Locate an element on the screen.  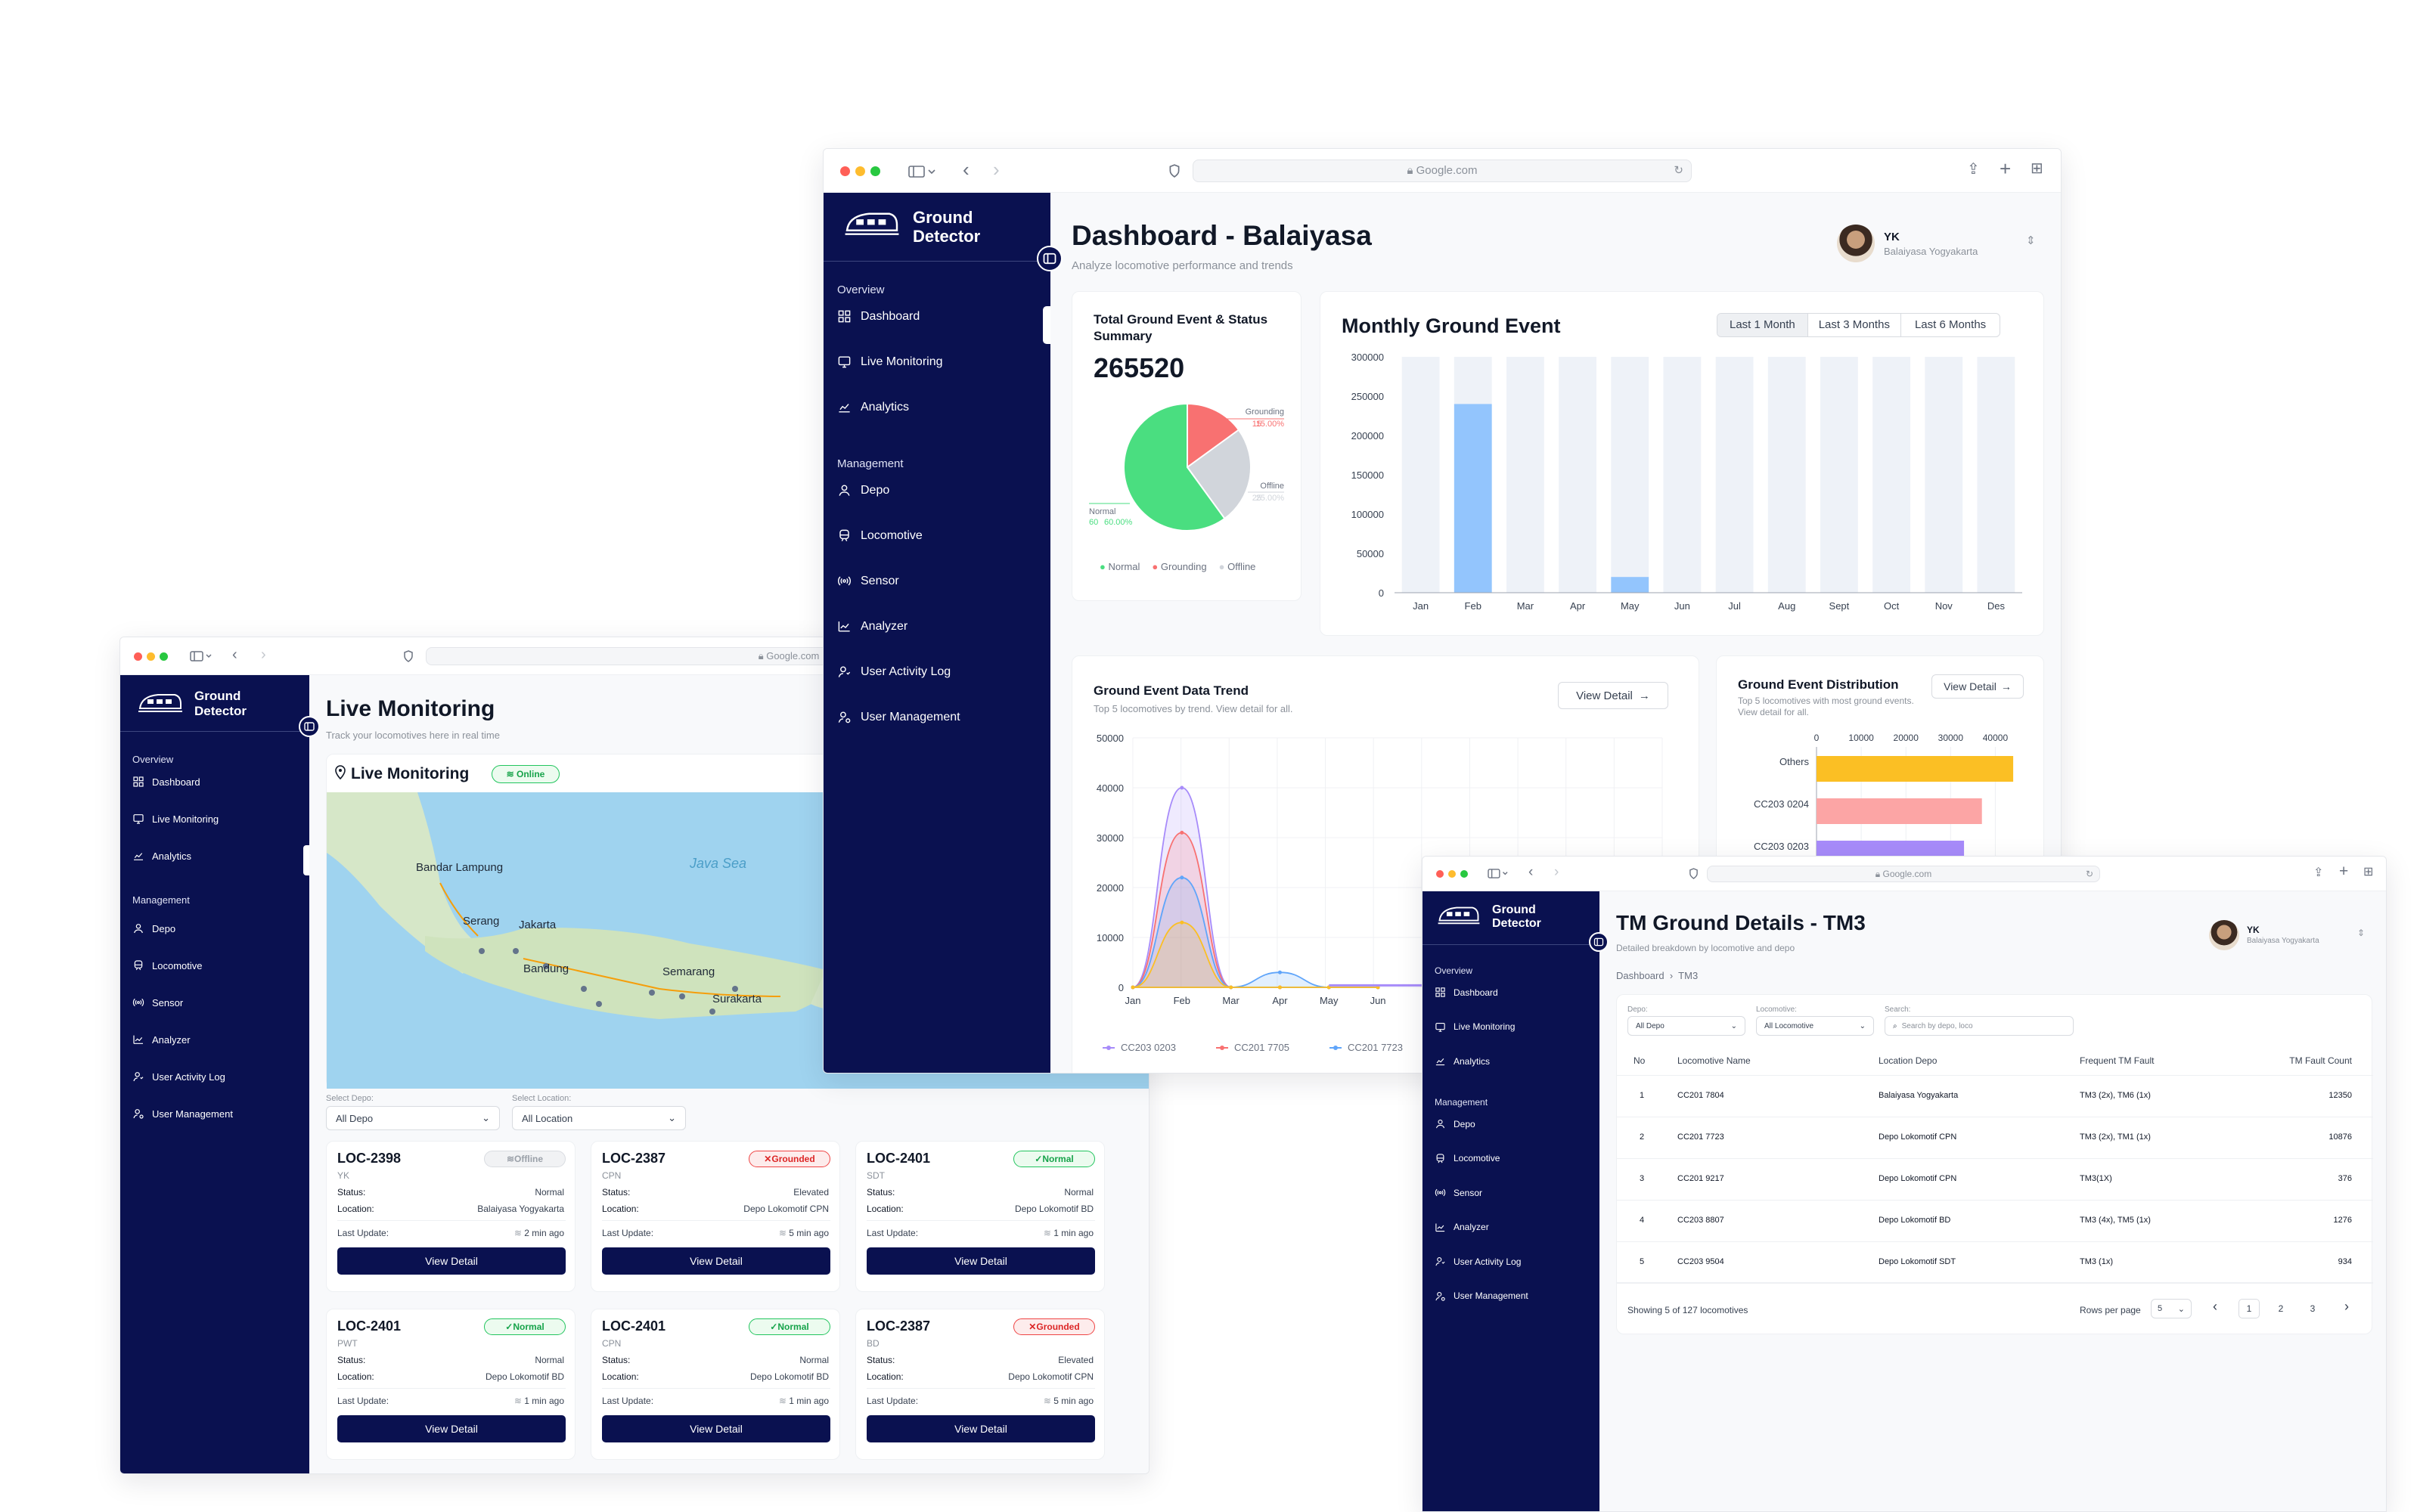
tab-last-3-months: Last 3 Months is located at coordinates (1853, 325).